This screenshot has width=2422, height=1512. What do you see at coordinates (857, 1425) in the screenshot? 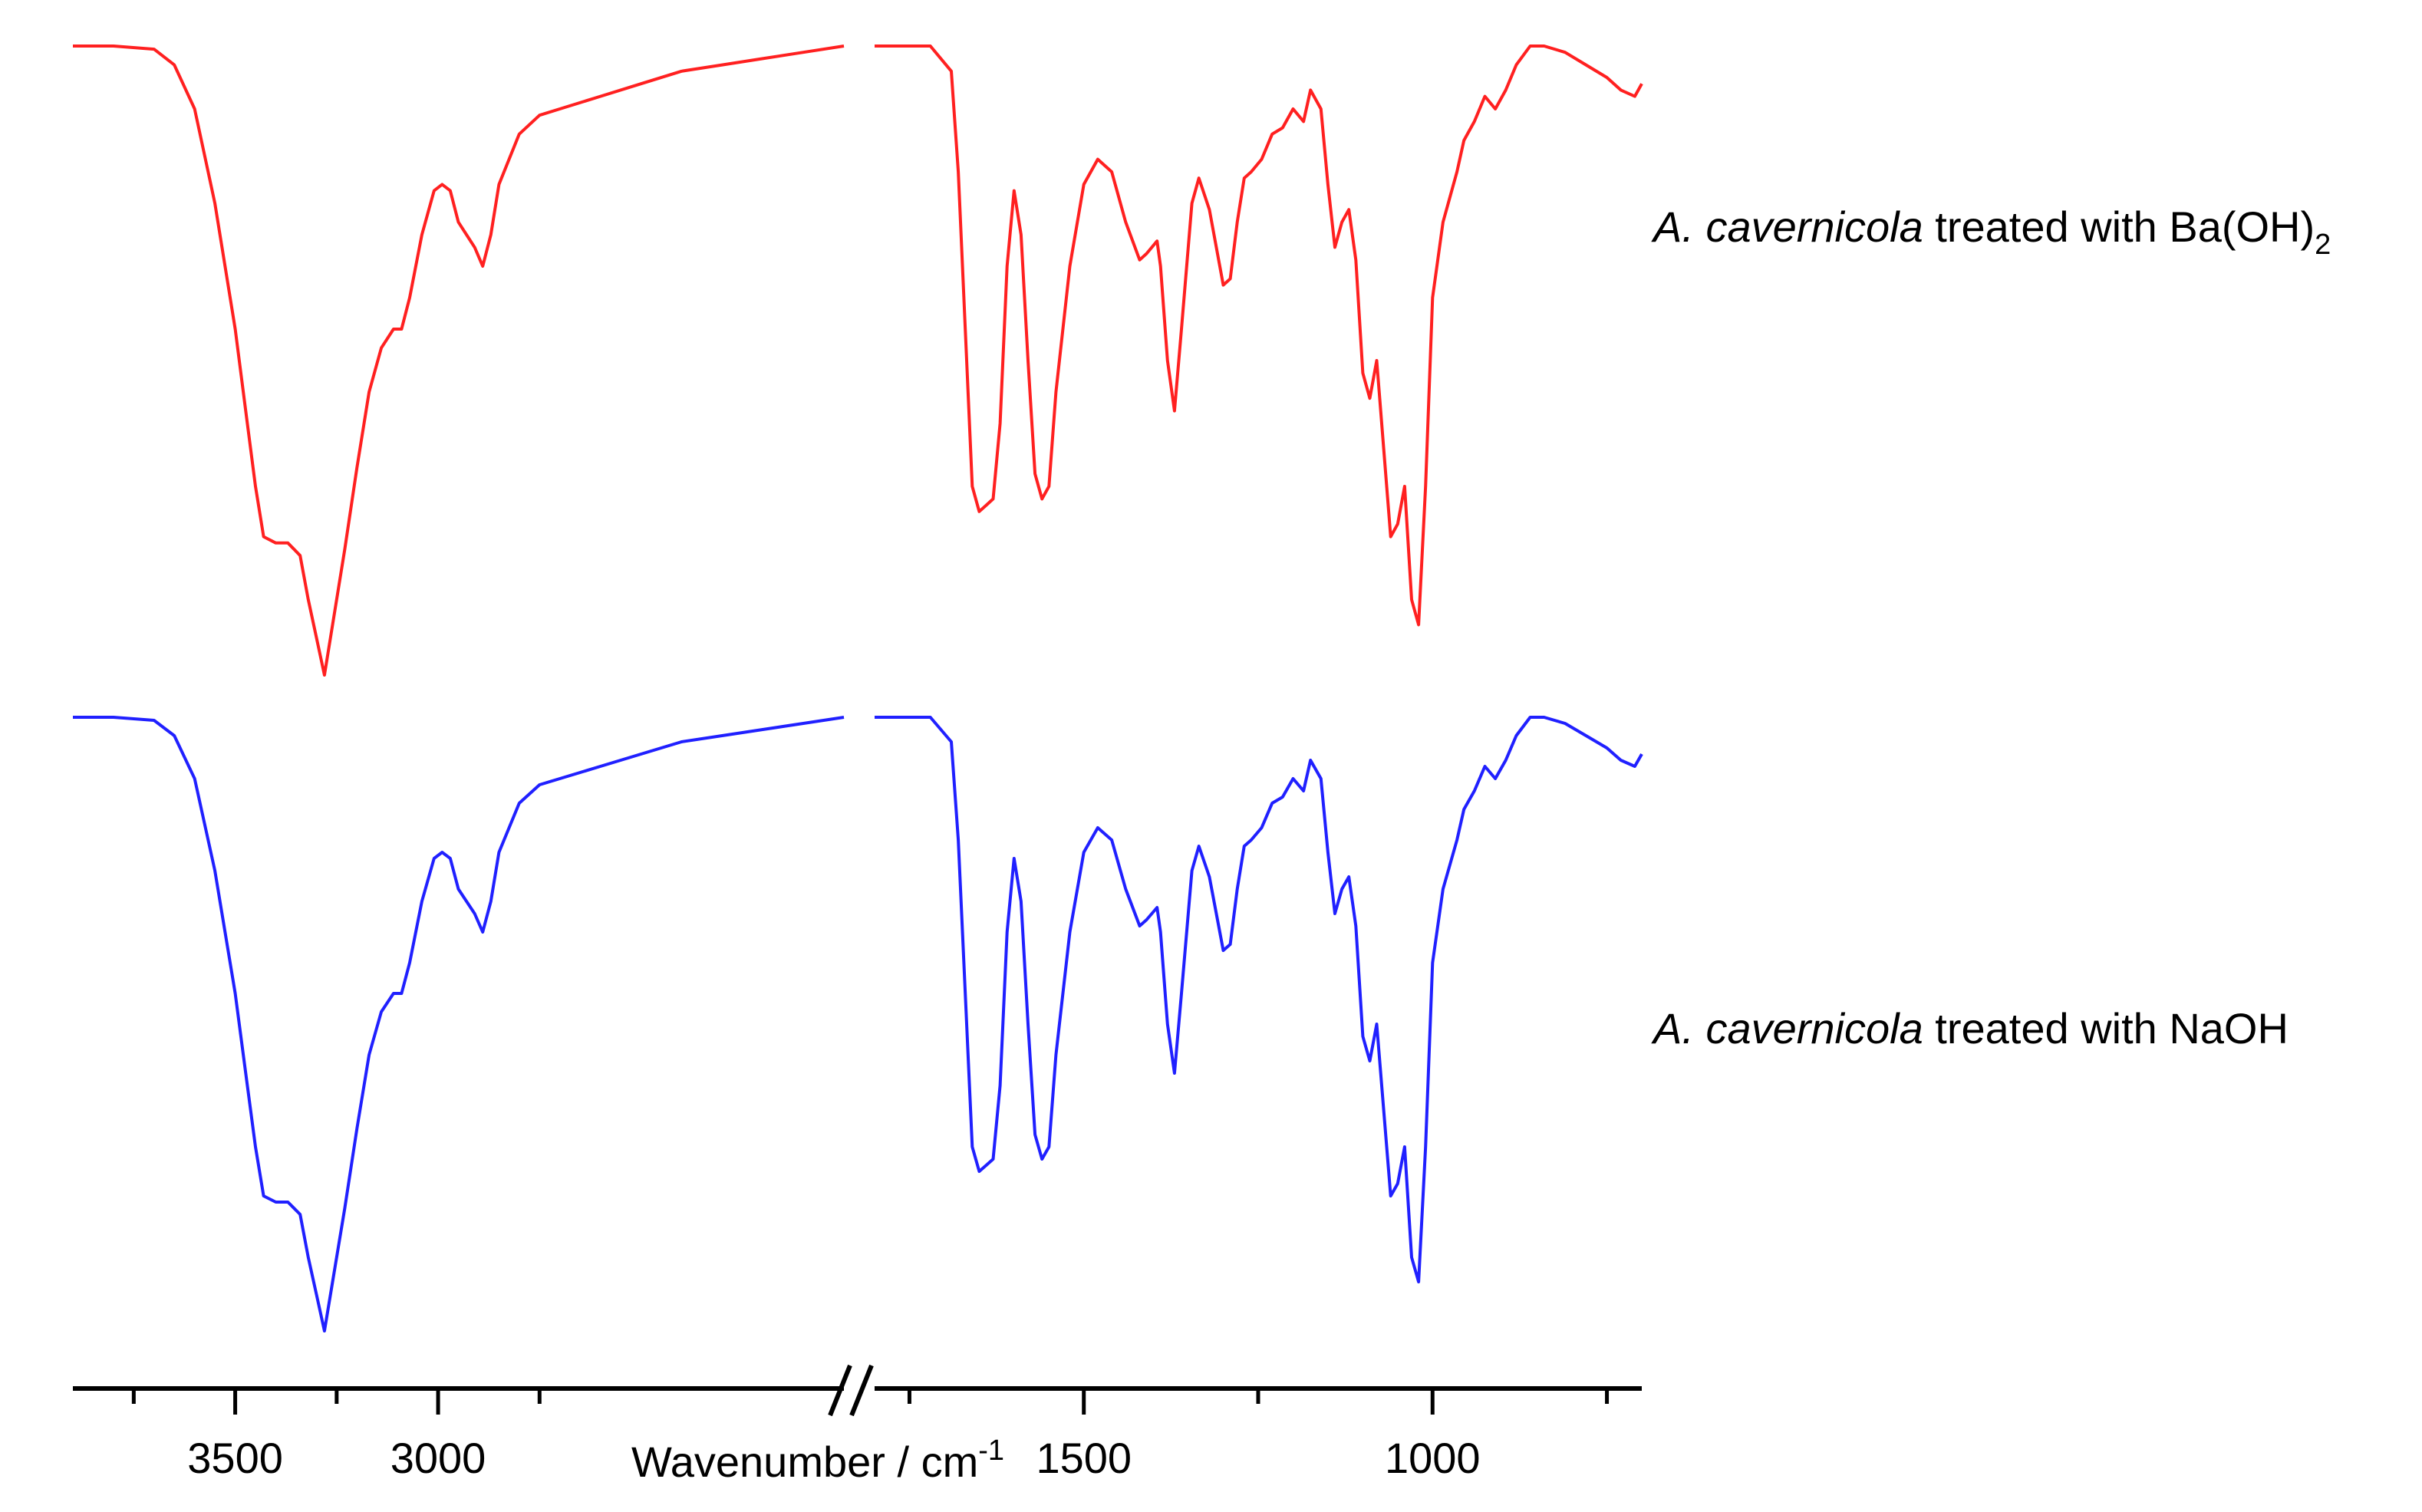
I see `x-axis: 3500 3000 1500 1000 Wavenumber / cm-1` at bounding box center [857, 1425].